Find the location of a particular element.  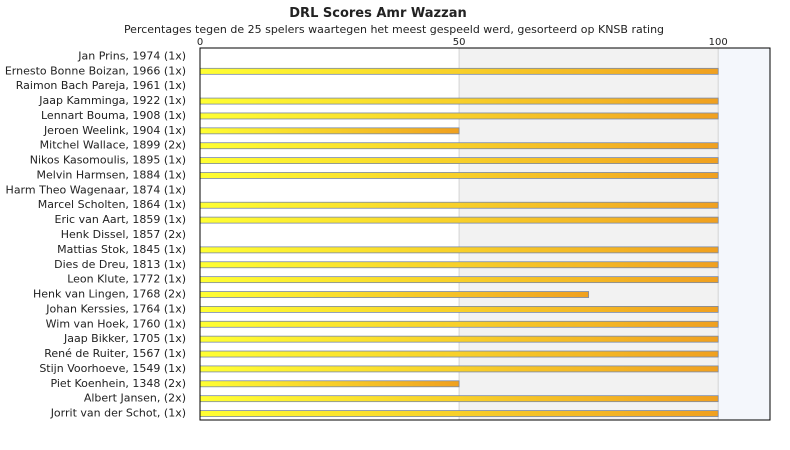

category-label: Henk Dissel, 1857 (2x) is located at coordinates (123, 234).